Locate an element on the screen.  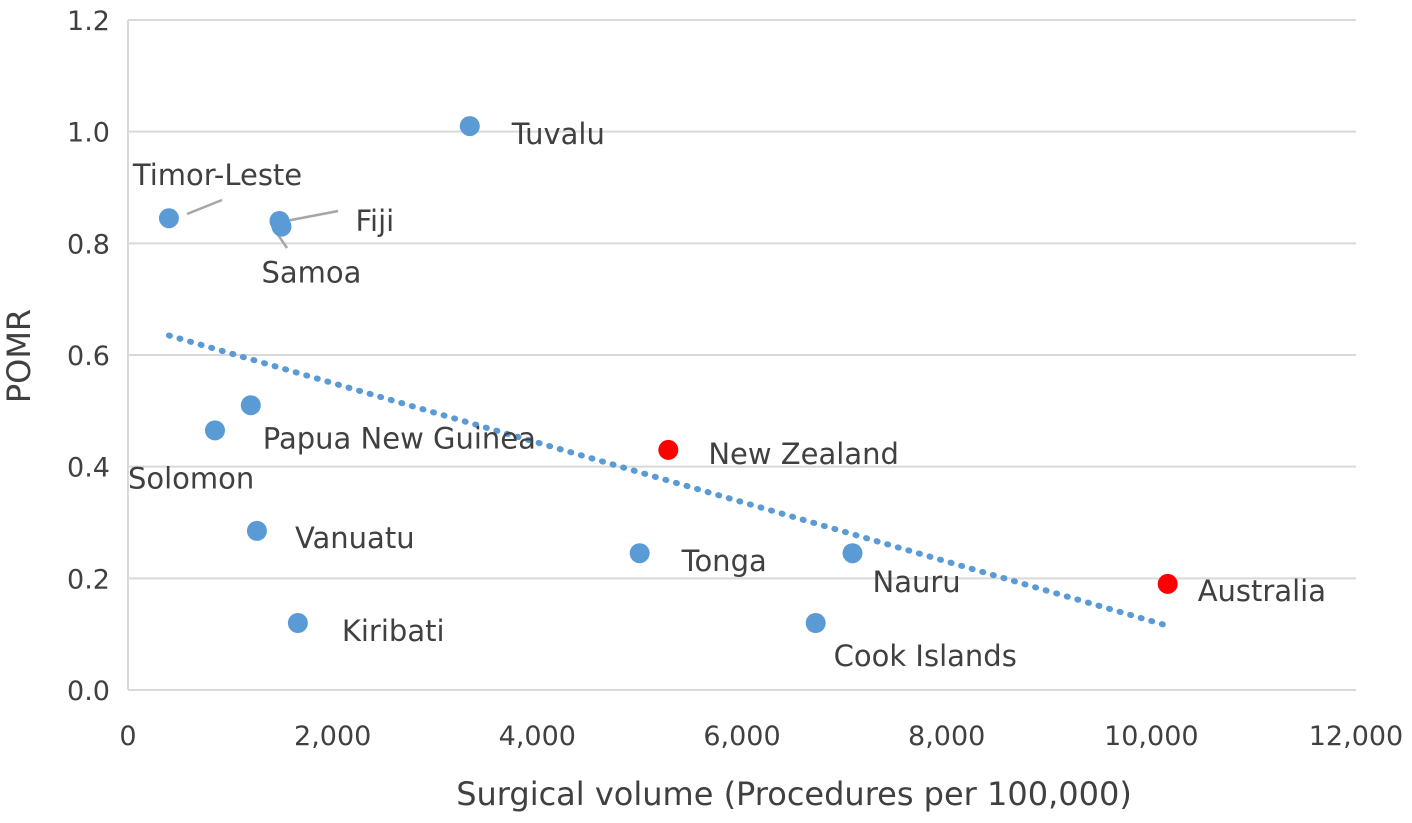
y-tick-label: 1.0 is located at coordinates (88, 133).